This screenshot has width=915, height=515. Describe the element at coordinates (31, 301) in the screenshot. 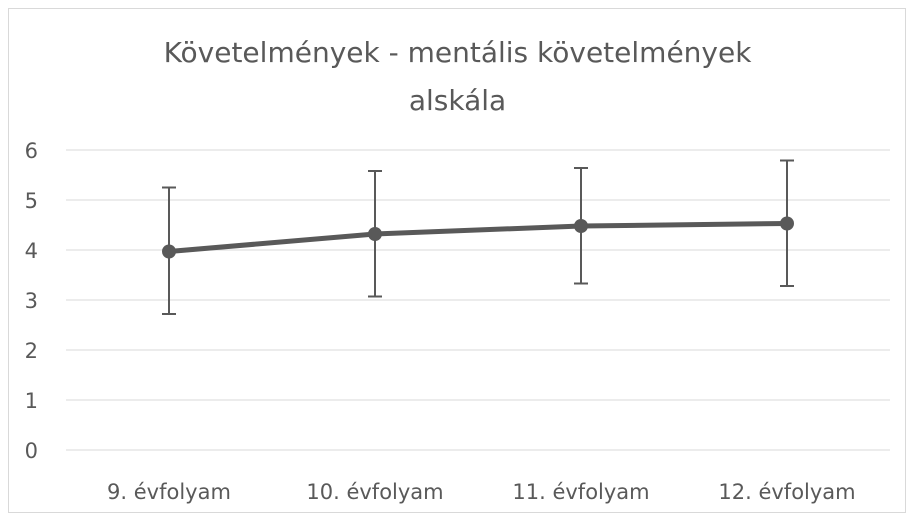

I see `y-tick-label: 3` at that location.